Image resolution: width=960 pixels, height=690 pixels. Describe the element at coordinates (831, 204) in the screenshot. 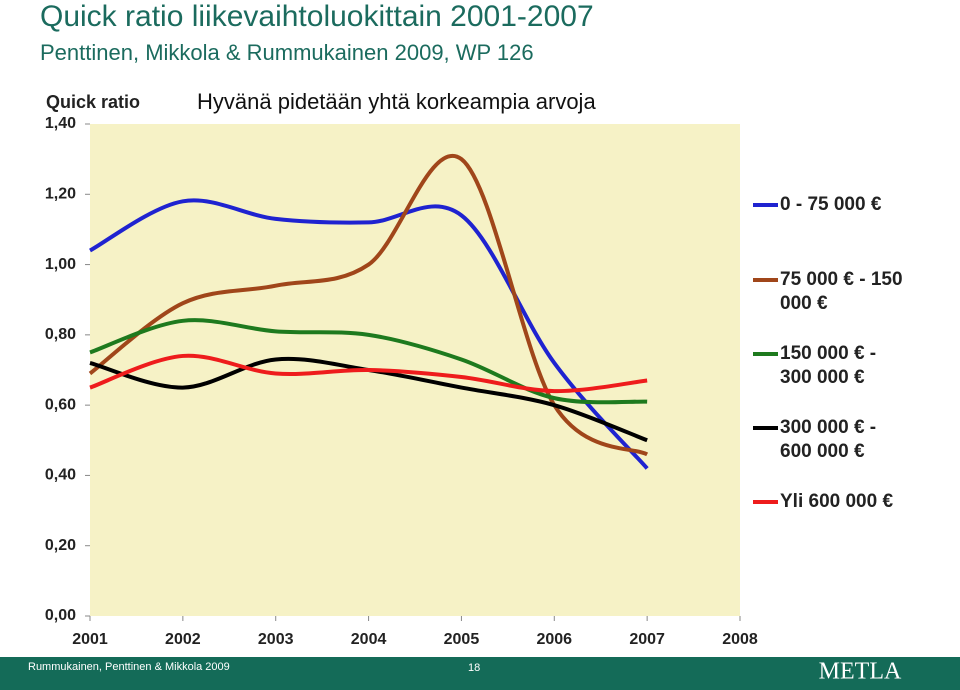

I see `legend-label: 0 - 75 000 €` at that location.